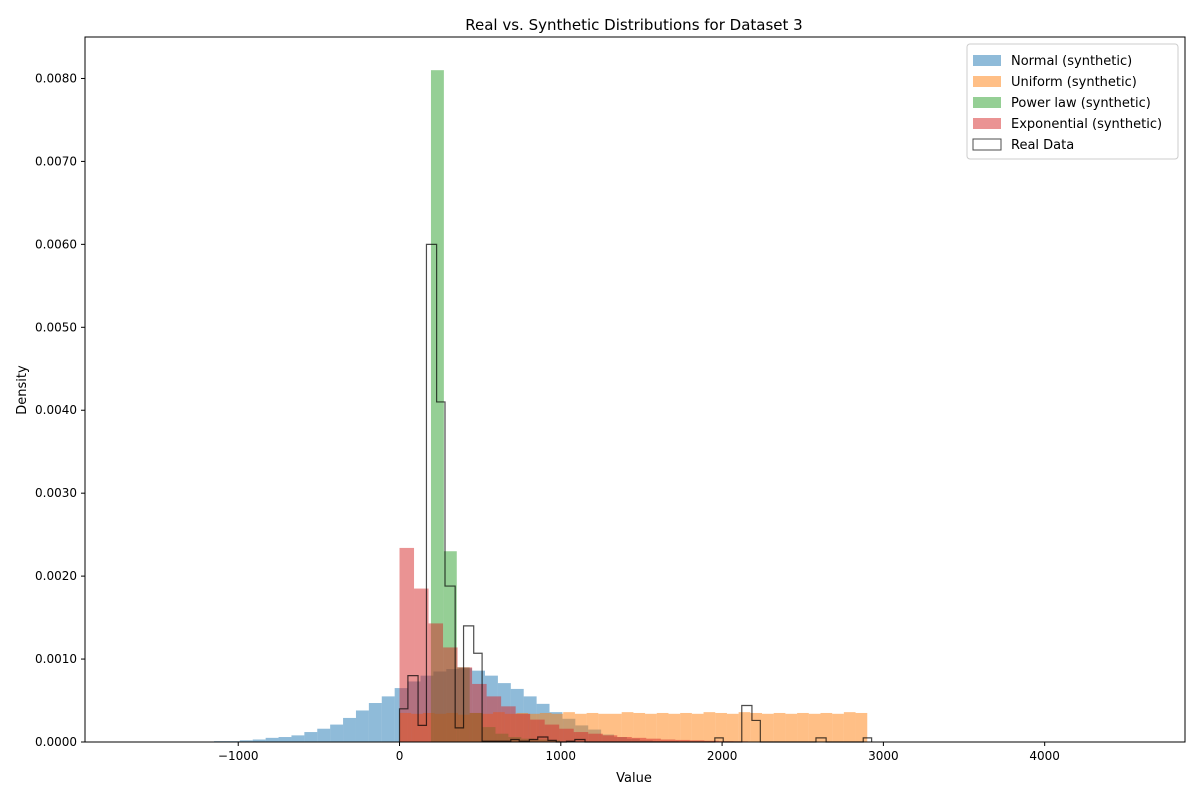  I want to click on legend-label: Normal (synthetic), so click(1071, 61).